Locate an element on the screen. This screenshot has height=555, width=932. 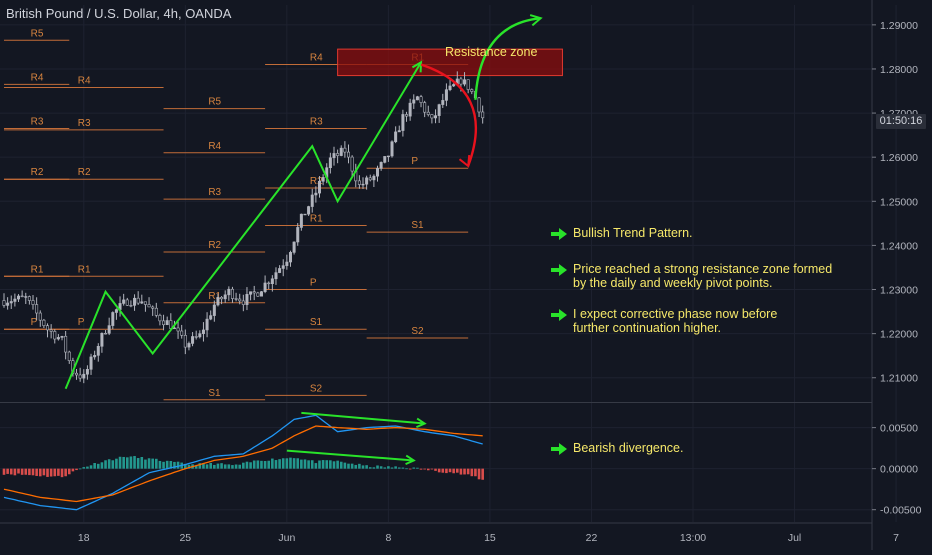
x-tick-label: 8 is located at coordinates (388, 538).